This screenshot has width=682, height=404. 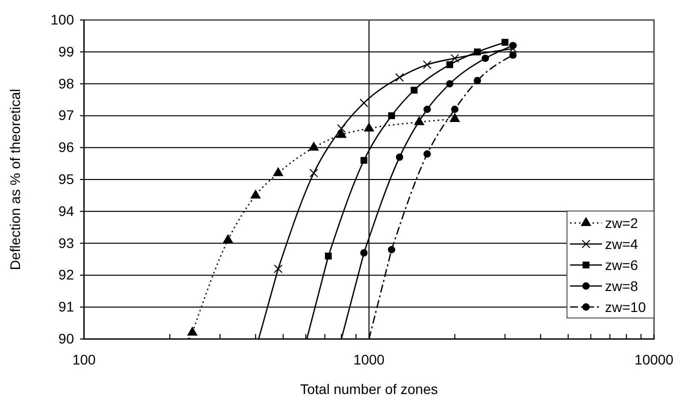 What do you see at coordinates (621, 265) in the screenshot?
I see `legend-label: zw=6` at bounding box center [621, 265].